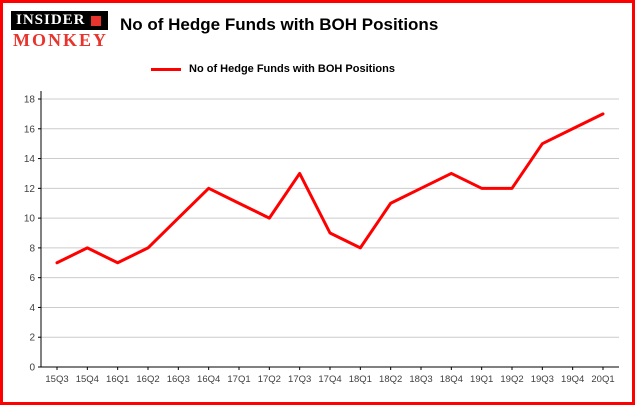 The height and width of the screenshot is (405, 635). I want to click on y-tick-label: 16, so click(30, 129).